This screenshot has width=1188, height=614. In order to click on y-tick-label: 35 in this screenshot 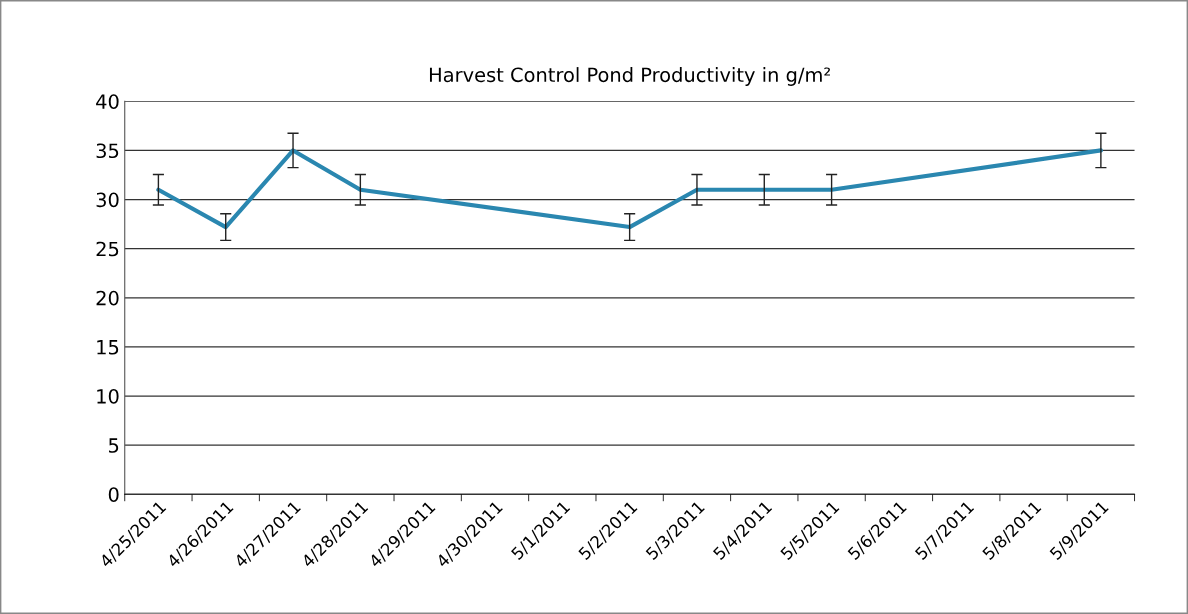, I will do `click(107, 151)`.